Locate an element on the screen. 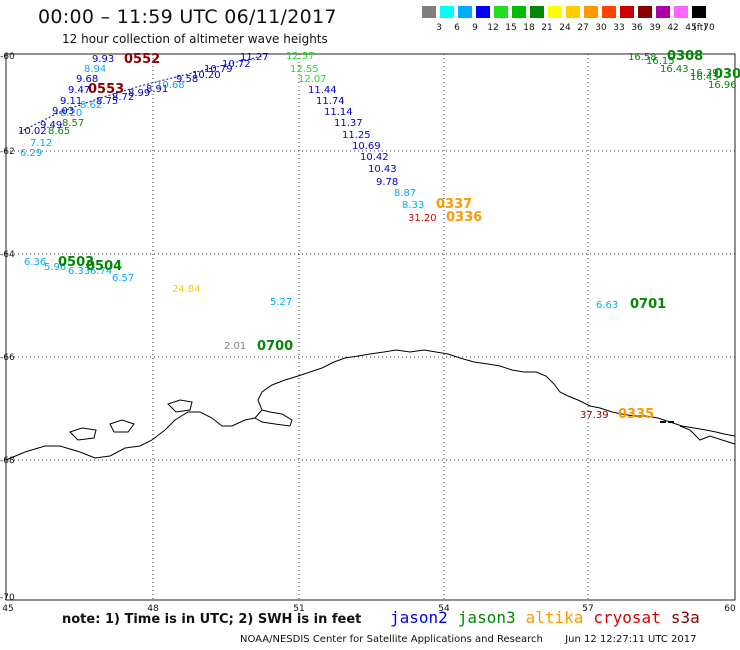 This screenshot has height=650, width=740. overlap-reading: 6.74 is located at coordinates (101, 271).